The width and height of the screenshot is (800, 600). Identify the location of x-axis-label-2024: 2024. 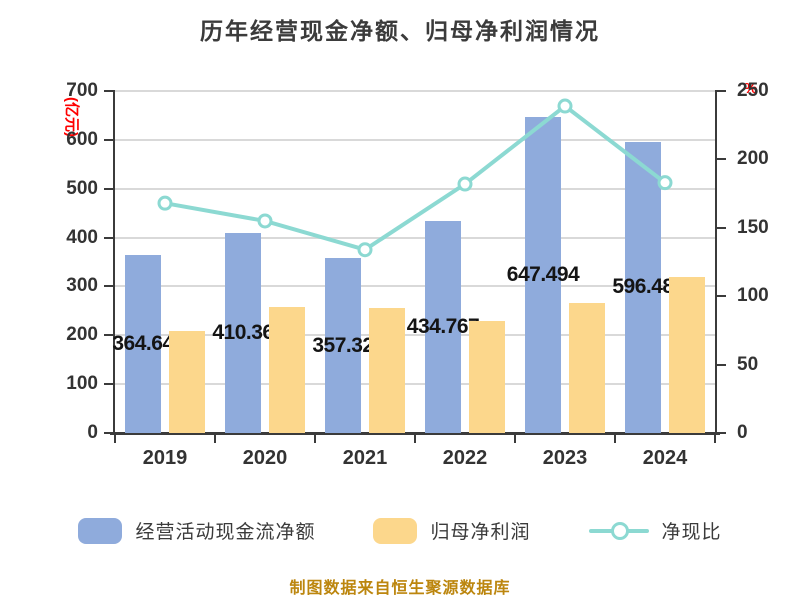
(665, 458).